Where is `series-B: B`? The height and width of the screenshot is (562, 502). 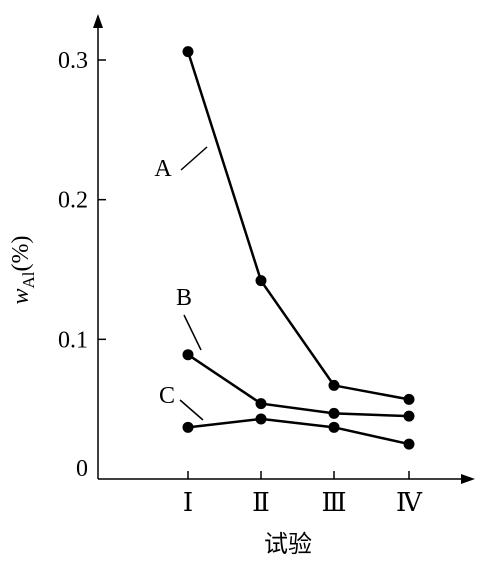 series-B: B is located at coordinates (295, 353).